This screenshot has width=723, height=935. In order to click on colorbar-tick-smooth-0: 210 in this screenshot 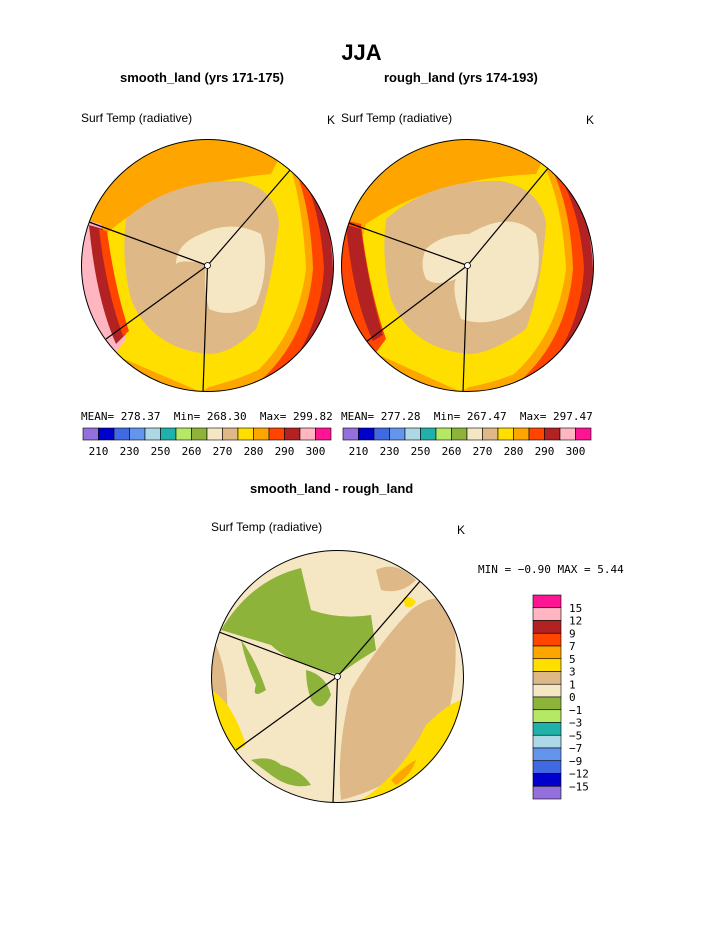, I will do `click(99, 451)`.